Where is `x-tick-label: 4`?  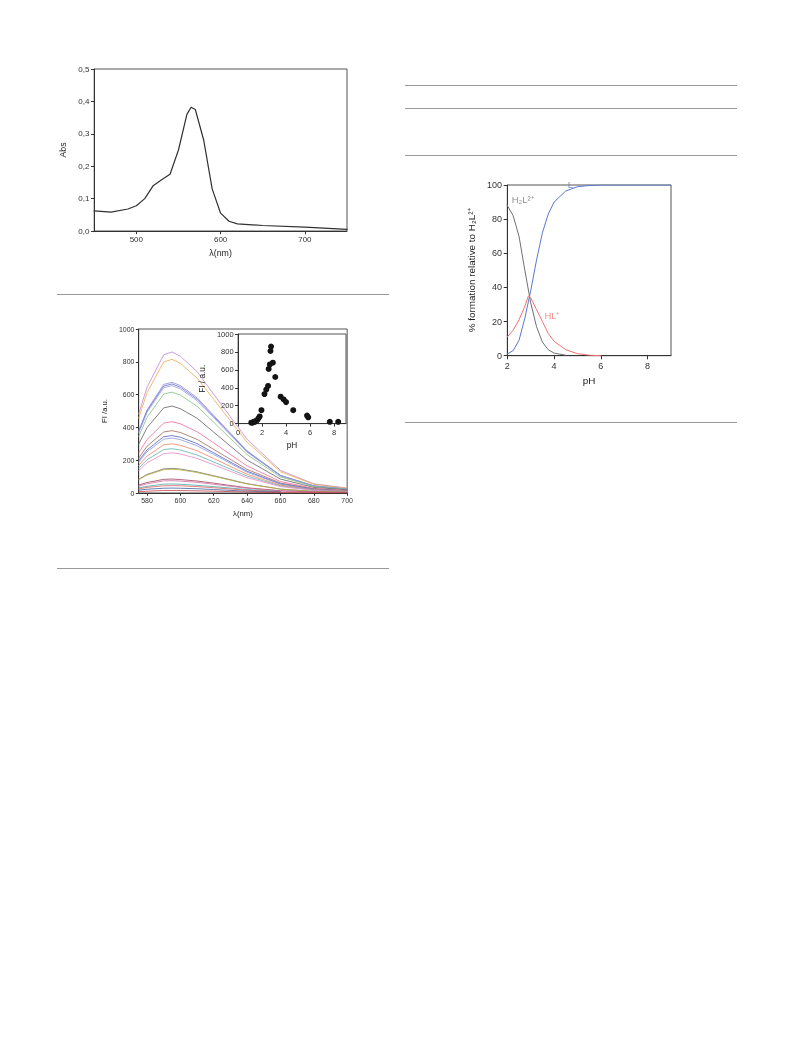 x-tick-label: 4 is located at coordinates (554, 365).